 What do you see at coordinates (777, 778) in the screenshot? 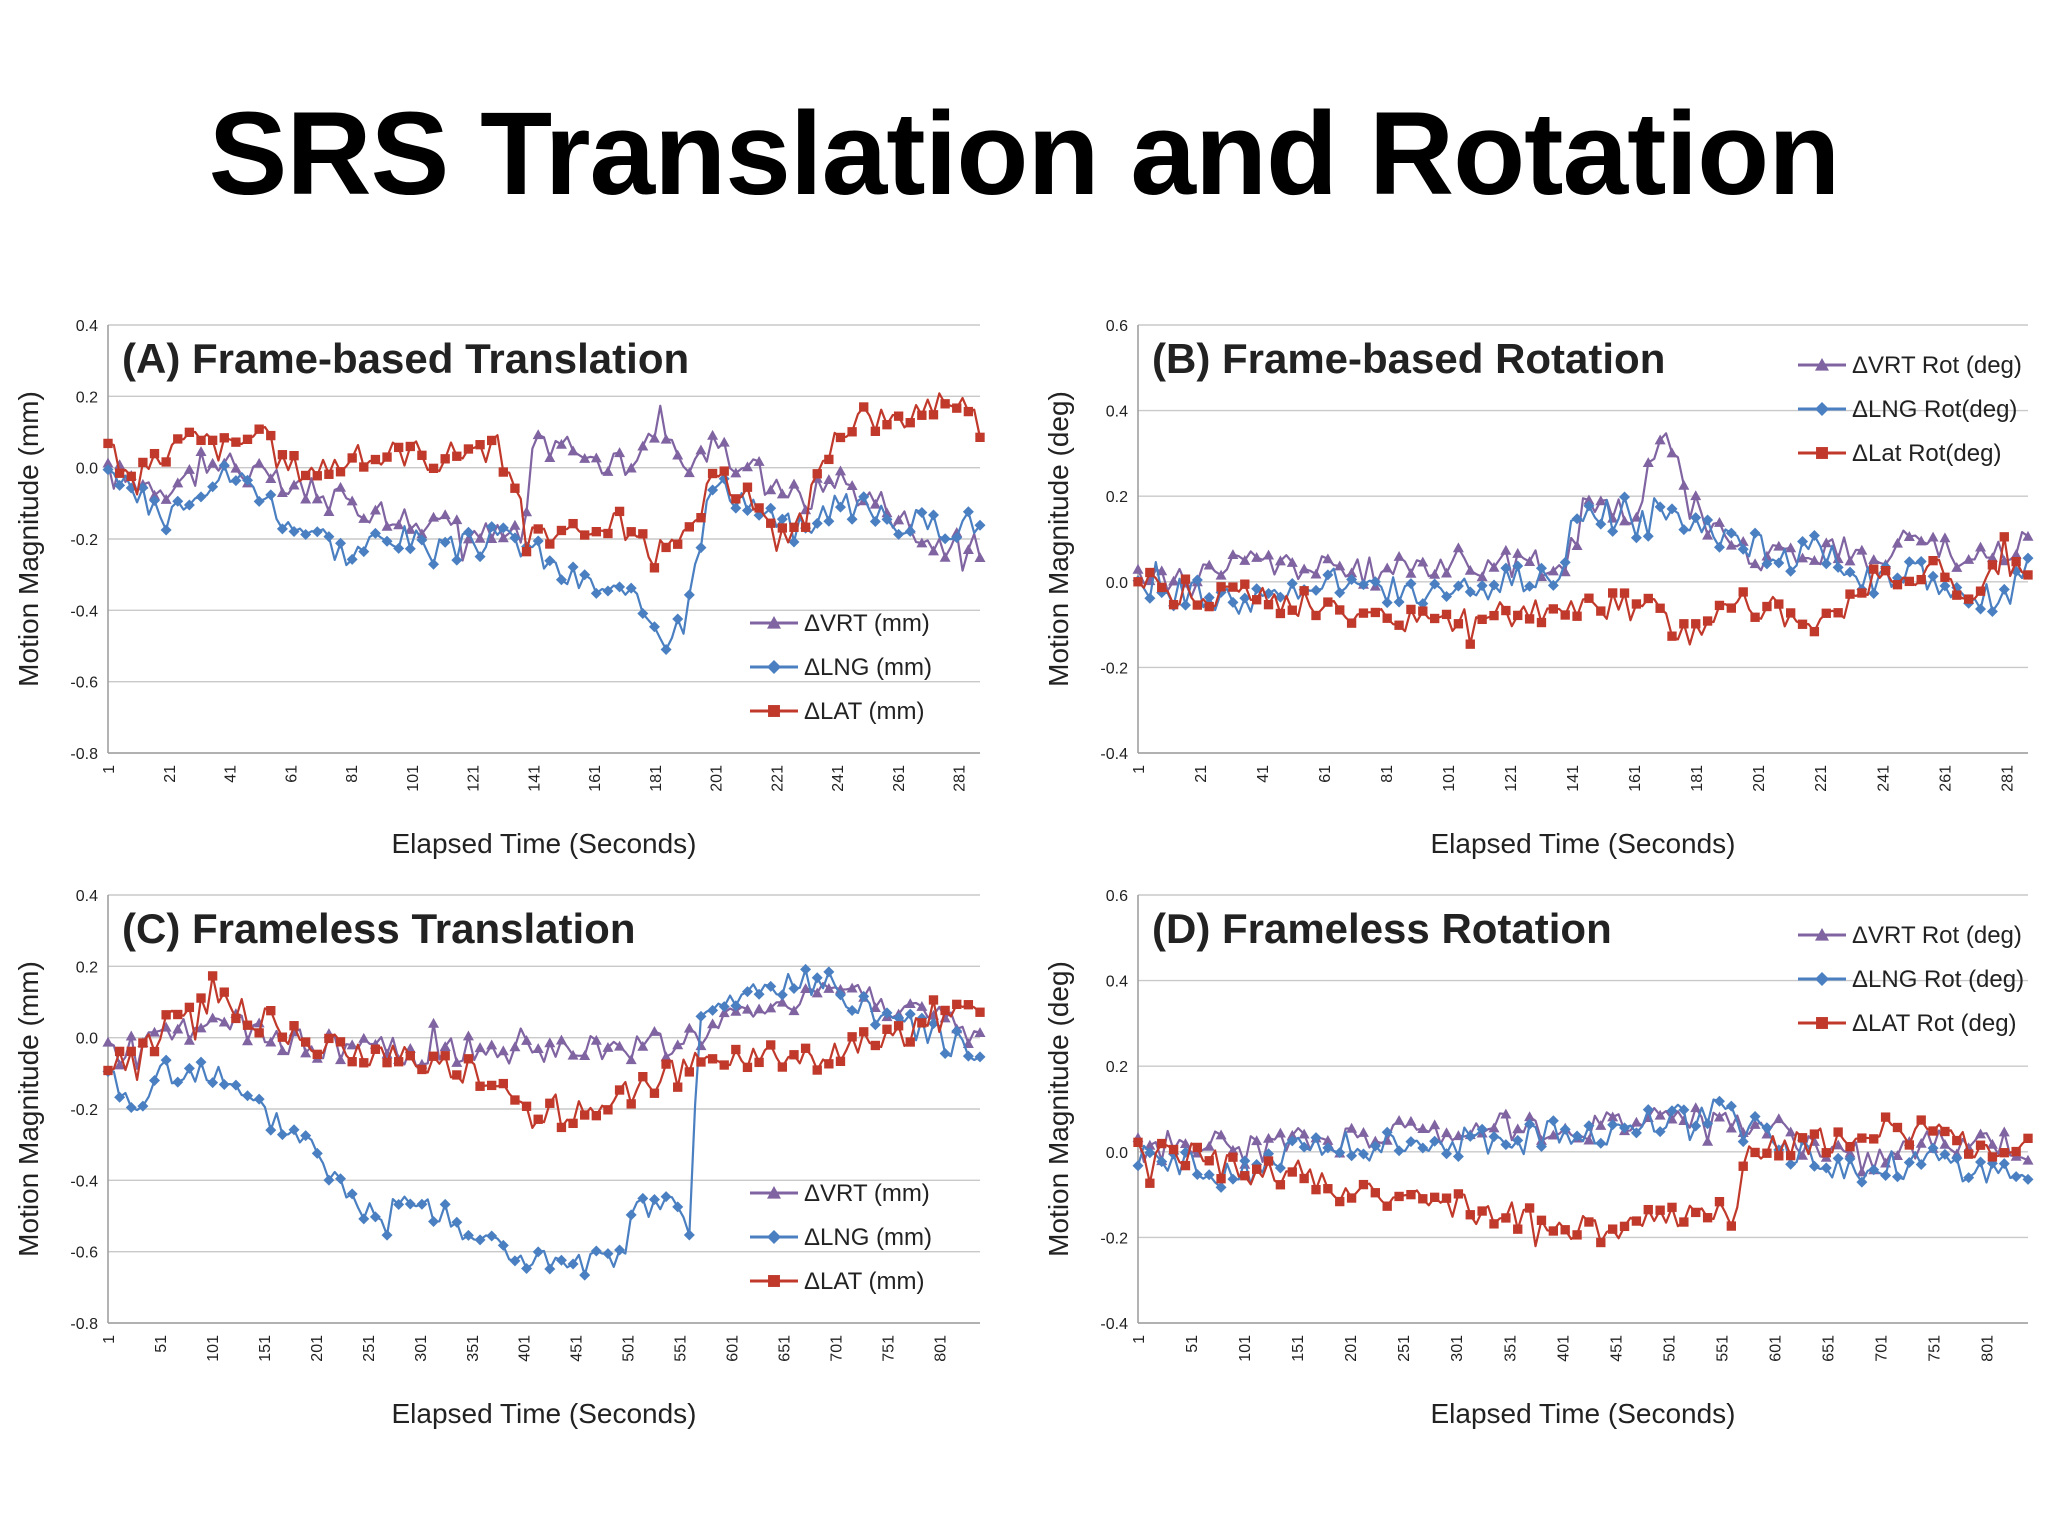
I see `x-tick-label: 221` at bounding box center [777, 778].